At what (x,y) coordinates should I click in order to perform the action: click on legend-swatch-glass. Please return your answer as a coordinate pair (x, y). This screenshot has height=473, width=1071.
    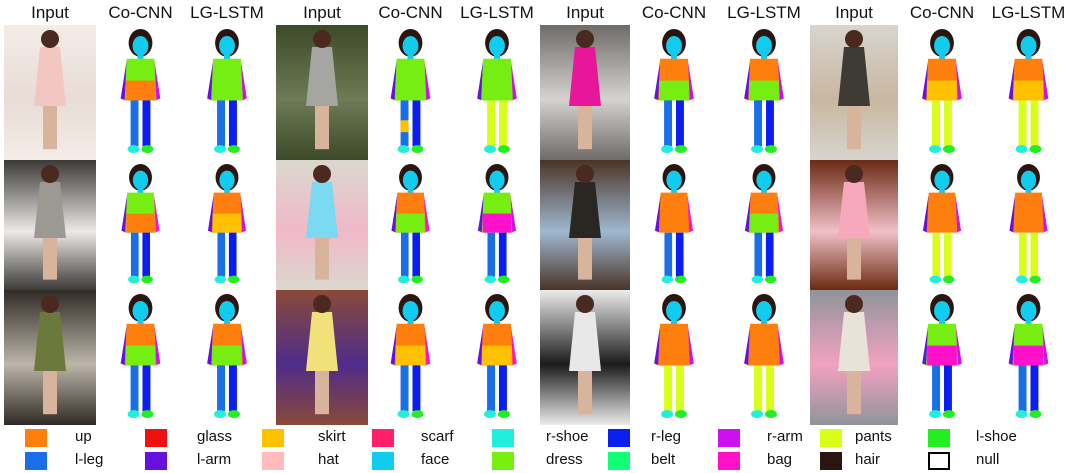
    Looking at the image, I should click on (156, 438).